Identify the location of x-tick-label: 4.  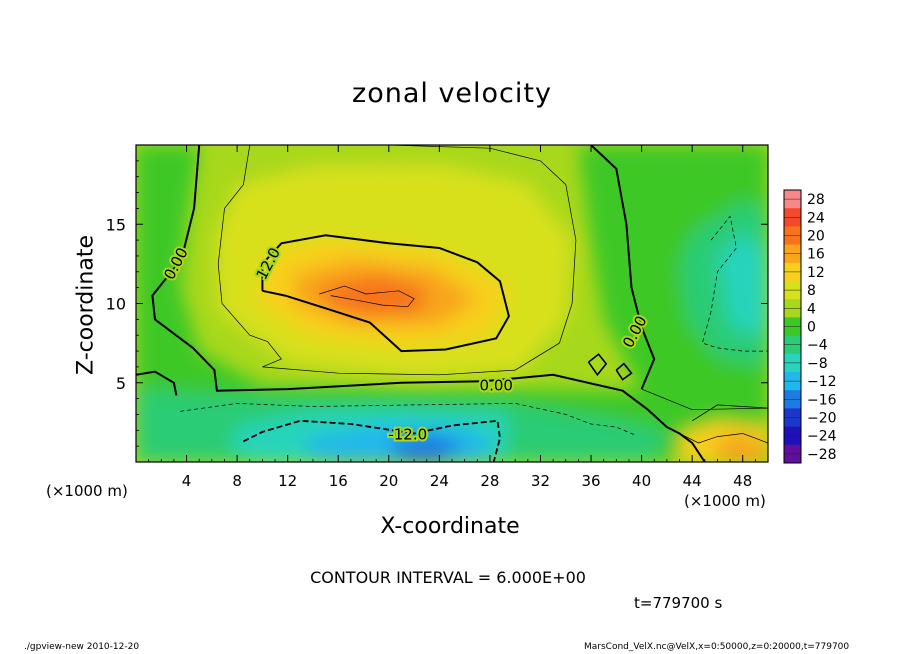
(187, 481).